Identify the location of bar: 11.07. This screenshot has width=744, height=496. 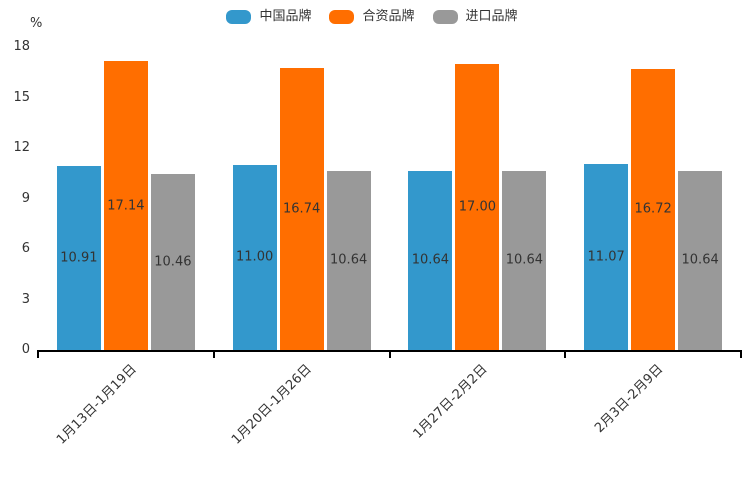
(606, 256).